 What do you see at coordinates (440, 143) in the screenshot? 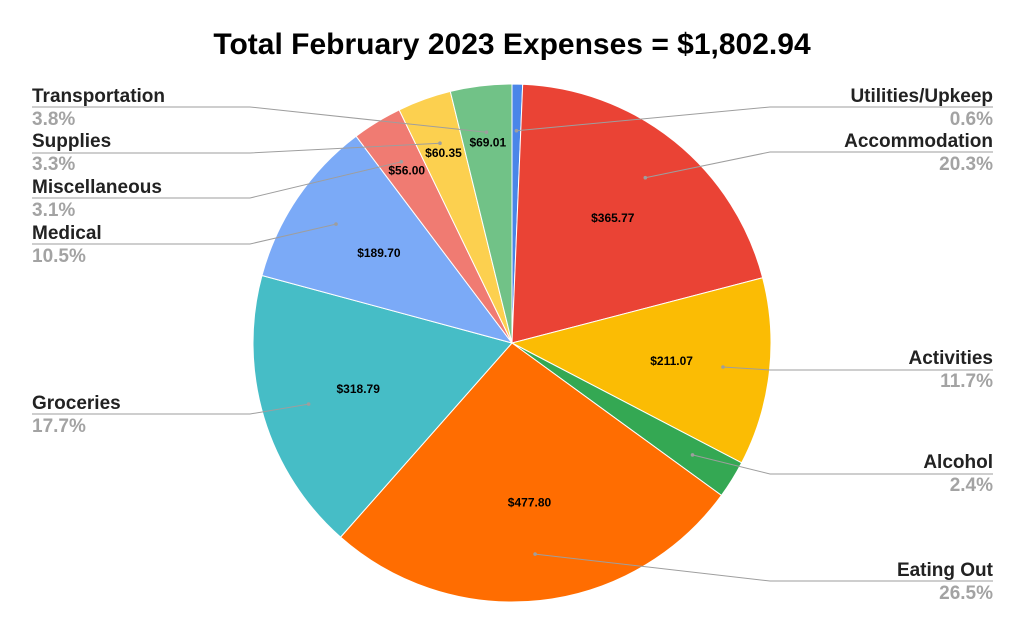
I see `leader-dot-supplies` at bounding box center [440, 143].